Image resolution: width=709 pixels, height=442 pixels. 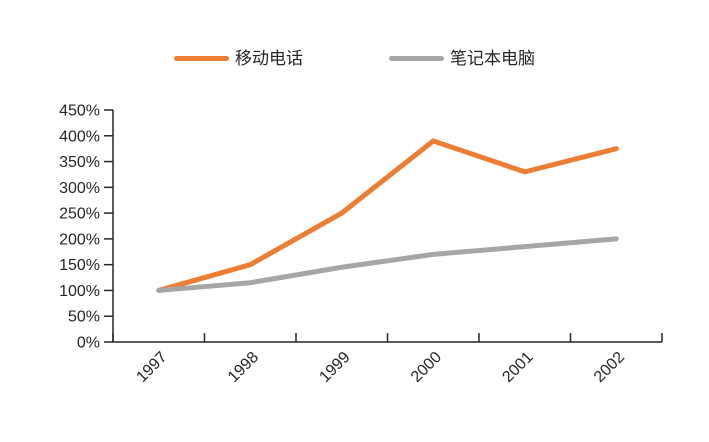 I want to click on y-tick-label: 450%, so click(x=79, y=111).